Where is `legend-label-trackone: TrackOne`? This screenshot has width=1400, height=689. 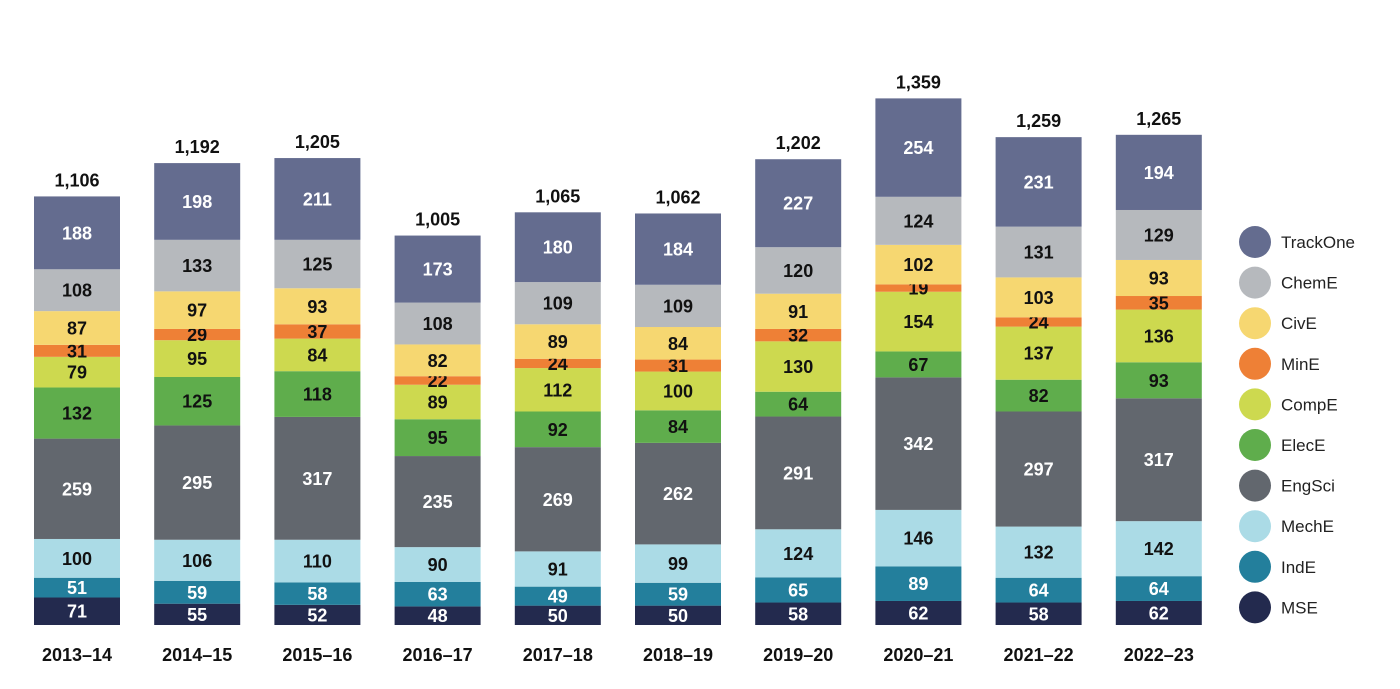
legend-label-trackone: TrackOne is located at coordinates (1318, 242).